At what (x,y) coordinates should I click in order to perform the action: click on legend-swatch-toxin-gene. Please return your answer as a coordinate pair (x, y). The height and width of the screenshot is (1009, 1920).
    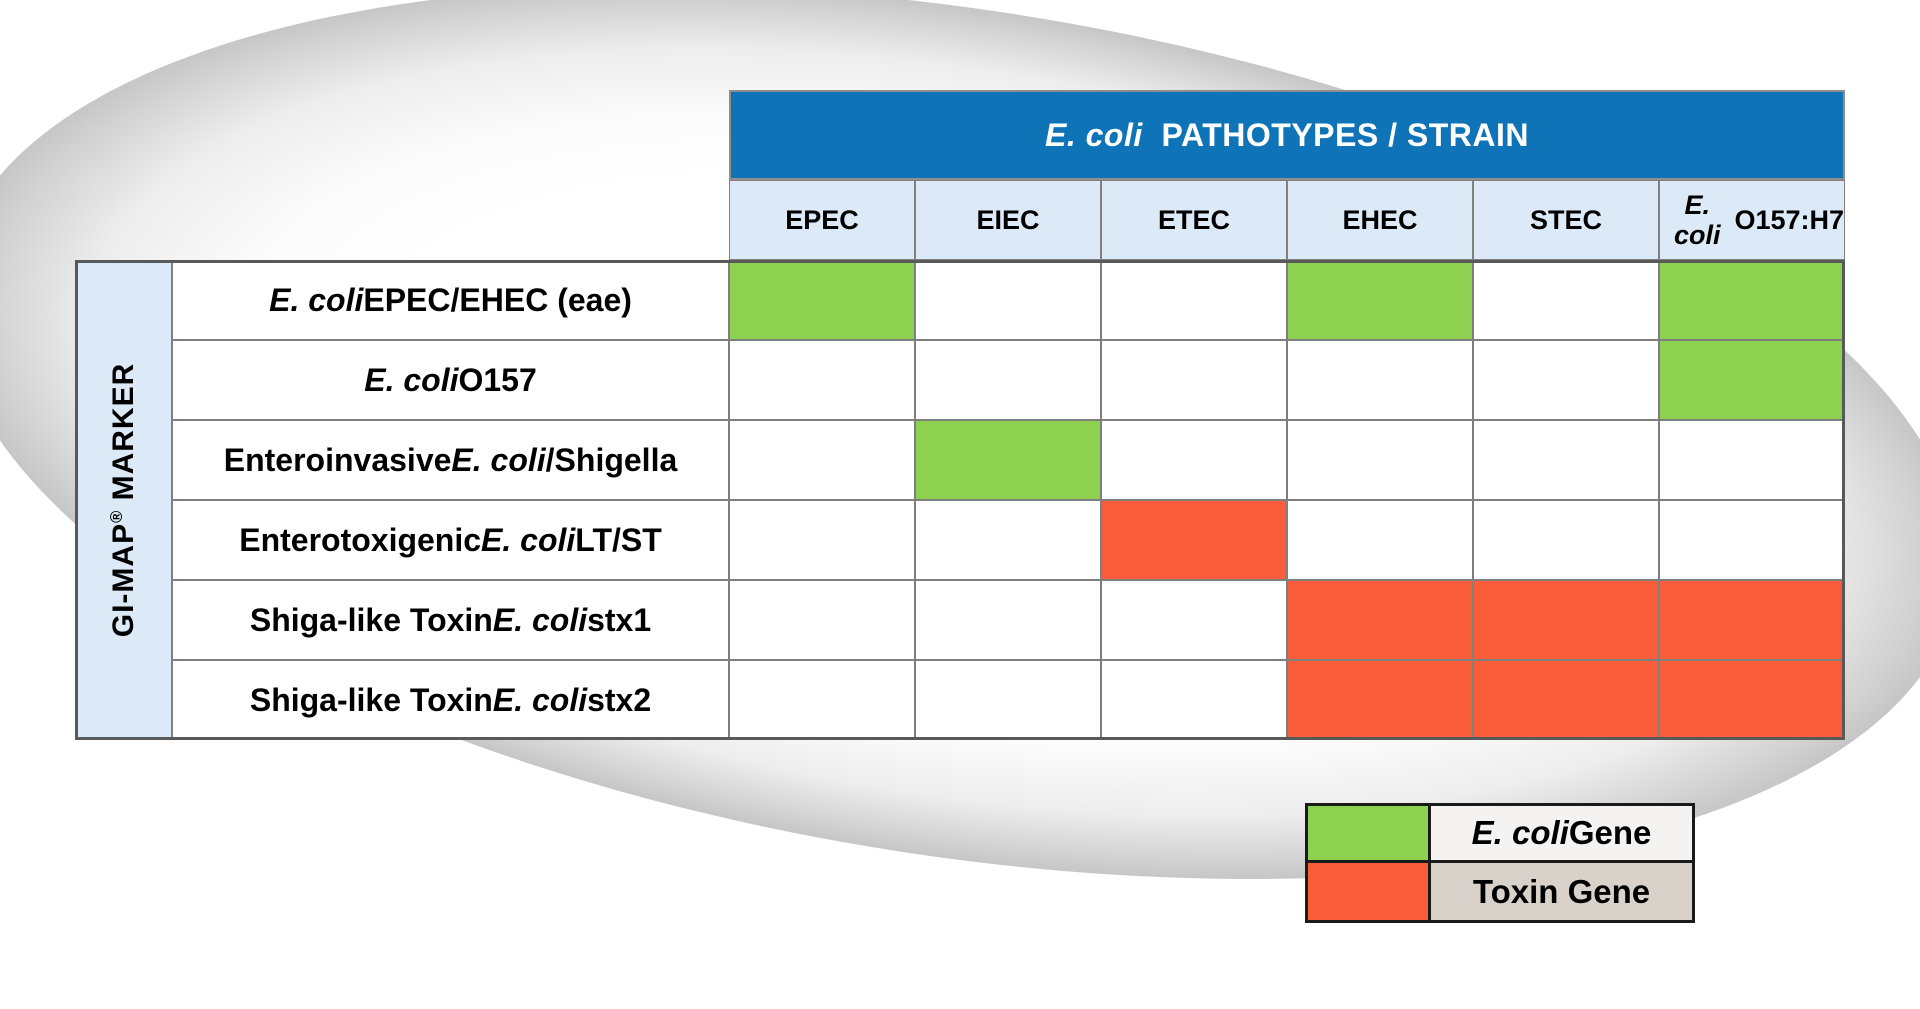
    Looking at the image, I should click on (1369, 891).